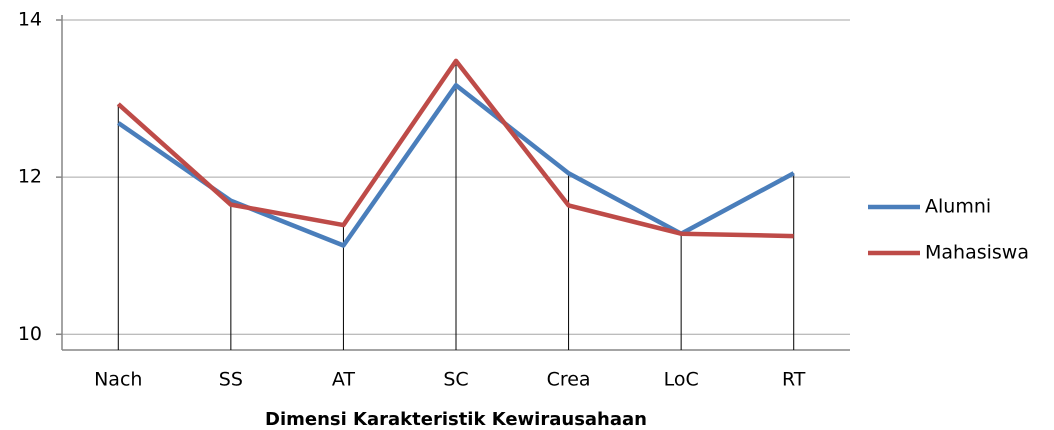  I want to click on x-tick-label: RT, so click(794, 380).